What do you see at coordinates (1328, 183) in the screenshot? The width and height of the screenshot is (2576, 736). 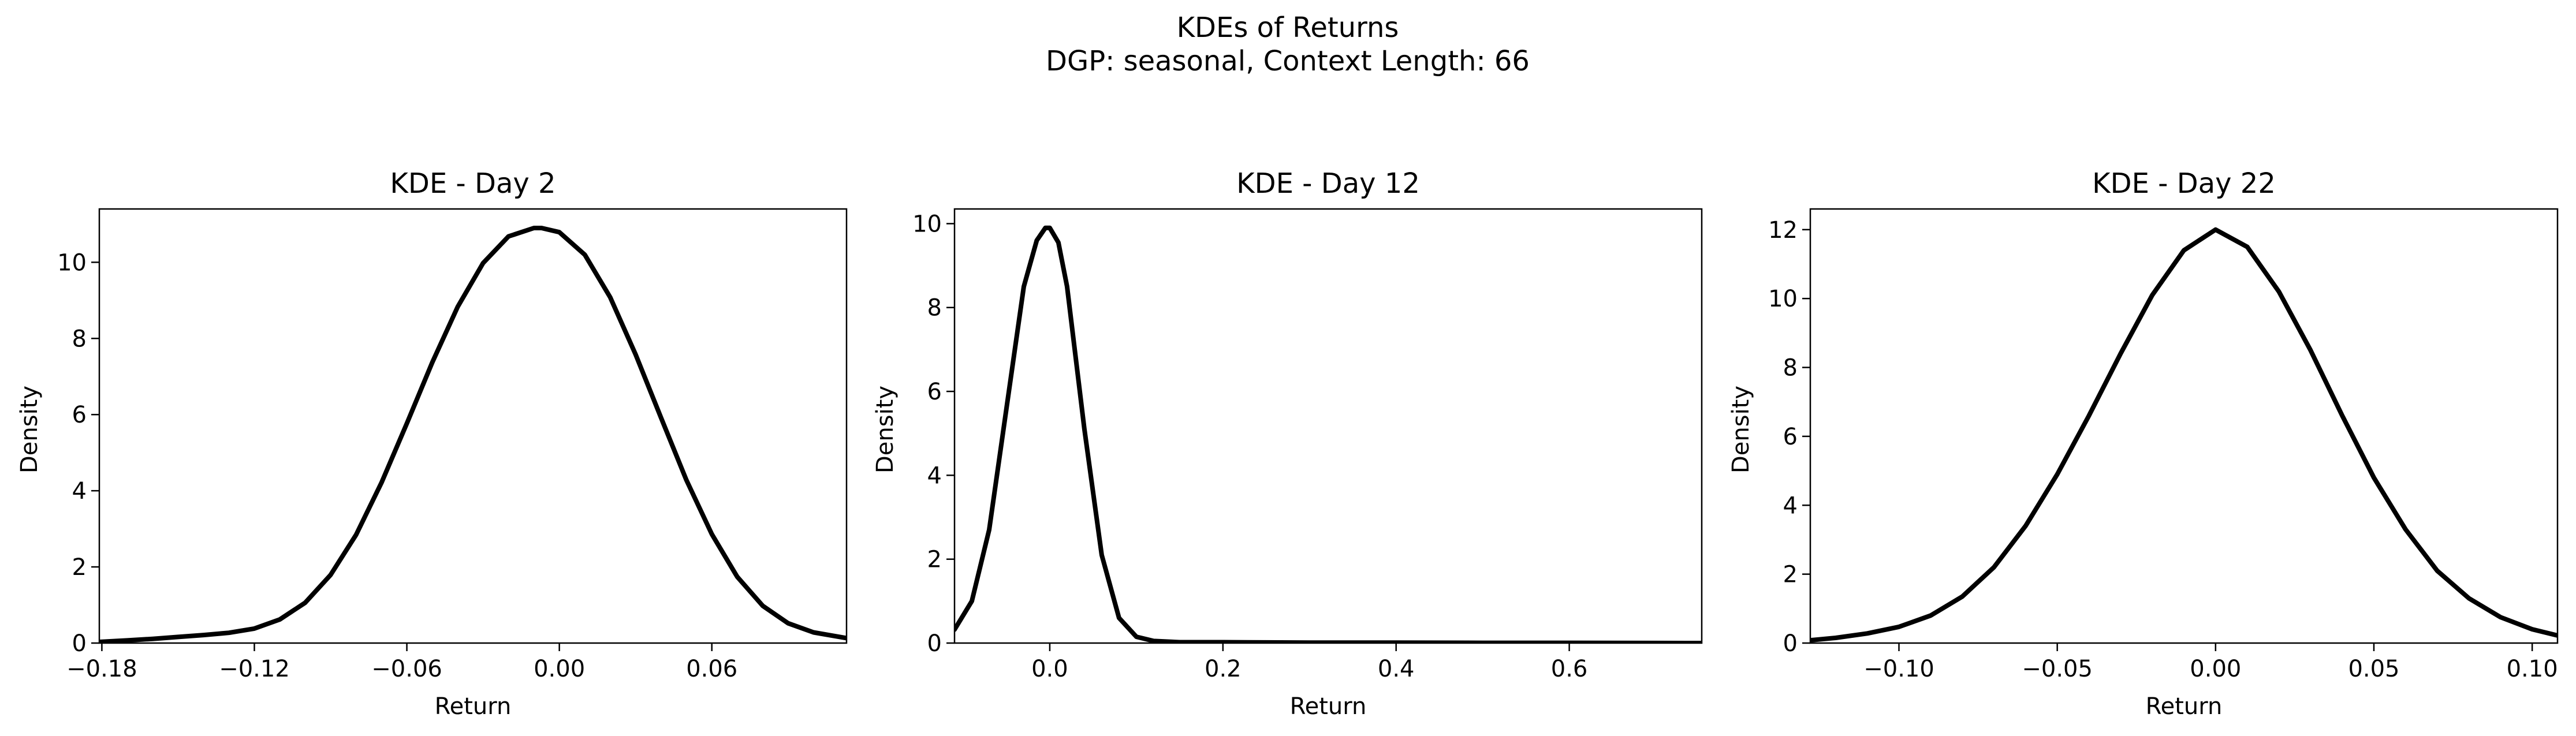 I see `panel-title: KDE - Day 12` at bounding box center [1328, 183].